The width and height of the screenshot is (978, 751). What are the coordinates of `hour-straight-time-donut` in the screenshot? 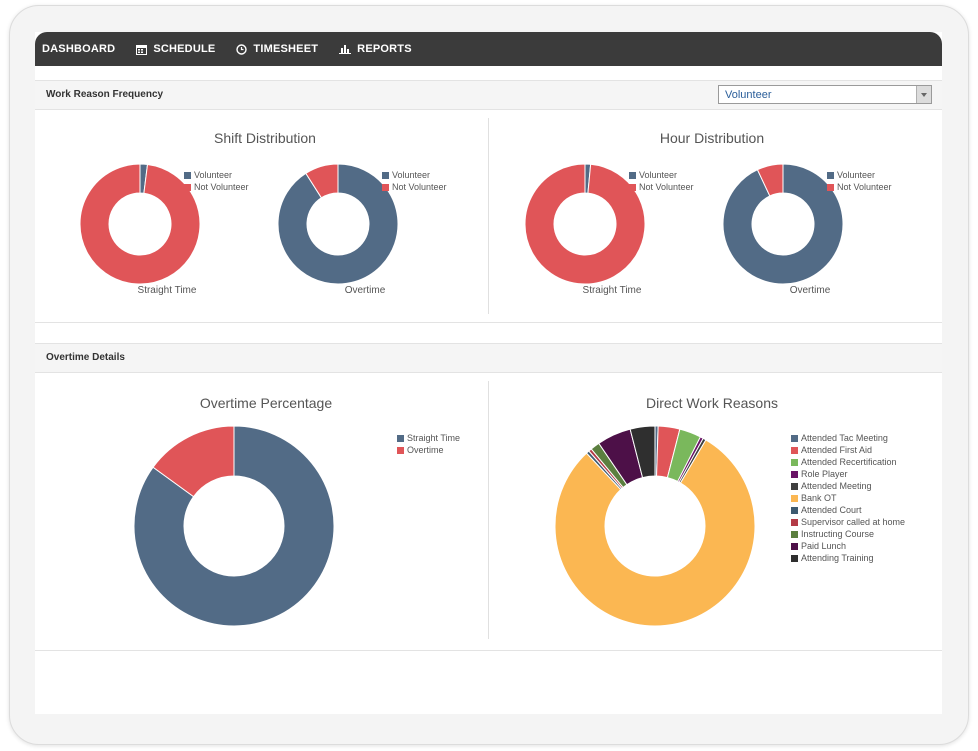 It's located at (585, 224).